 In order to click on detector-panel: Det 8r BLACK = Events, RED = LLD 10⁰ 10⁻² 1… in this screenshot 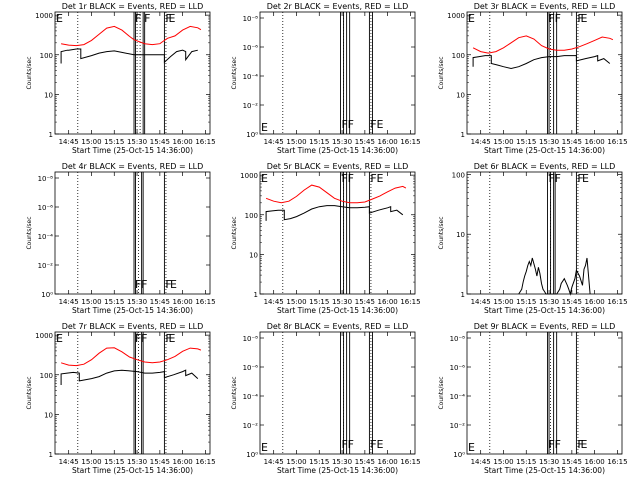, I will do `click(326, 398)`.